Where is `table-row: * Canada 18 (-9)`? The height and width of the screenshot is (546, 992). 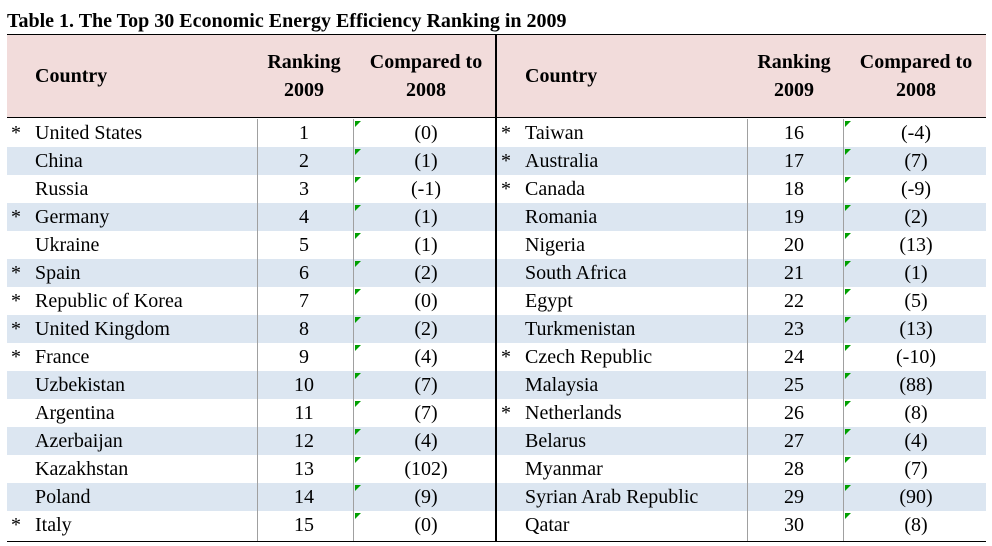 table-row: * Canada 18 (-9) is located at coordinates (741, 189).